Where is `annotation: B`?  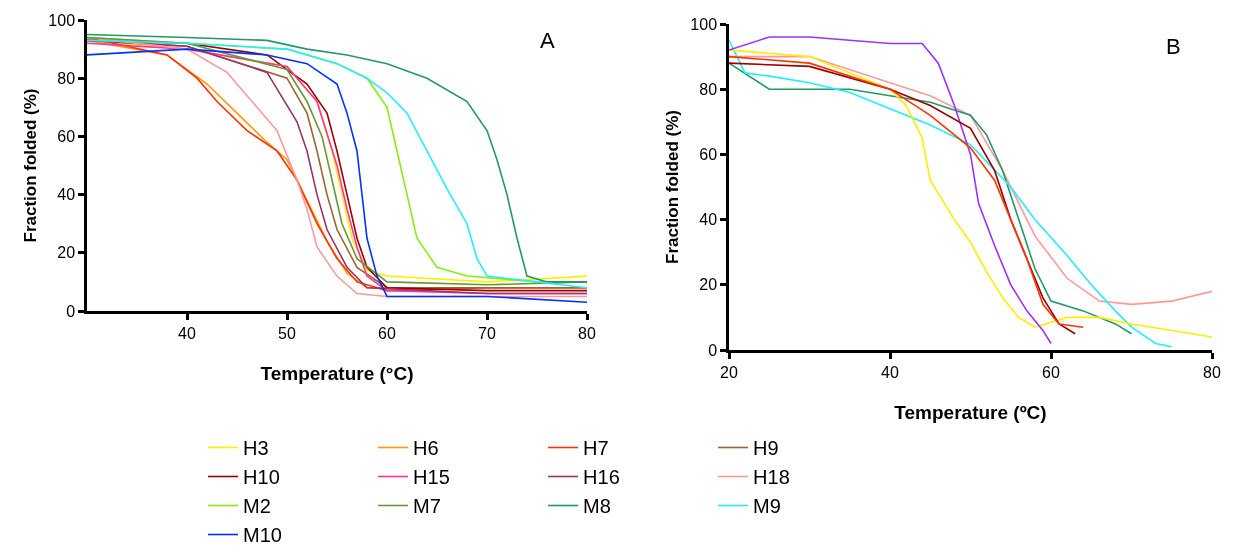
annotation: B is located at coordinates (1173, 46).